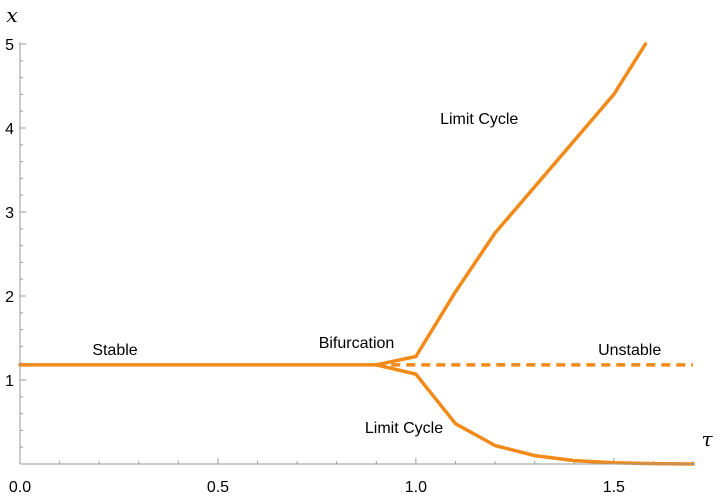  I want to click on y-tick-label: 3, so click(9, 213).